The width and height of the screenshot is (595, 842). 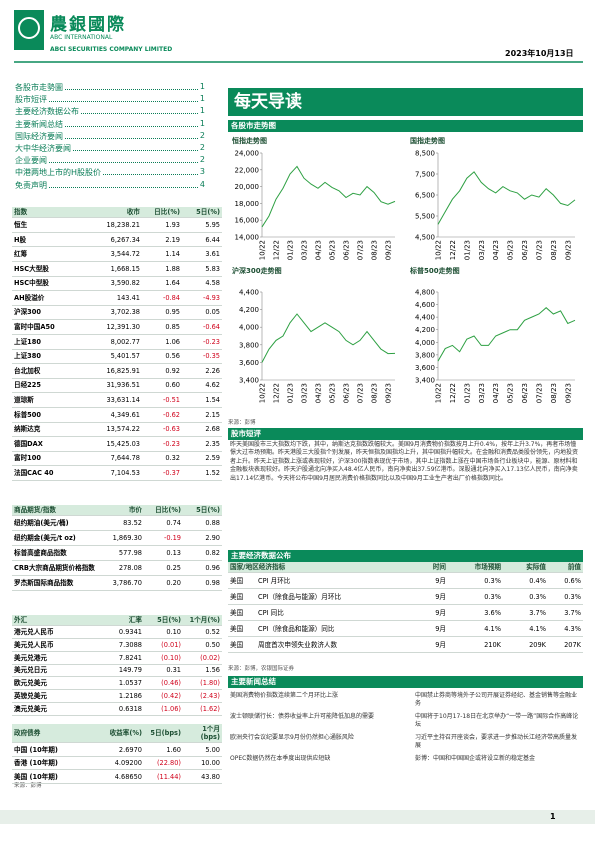 I want to click on cell: 欧元兑美元, so click(x=57, y=683).